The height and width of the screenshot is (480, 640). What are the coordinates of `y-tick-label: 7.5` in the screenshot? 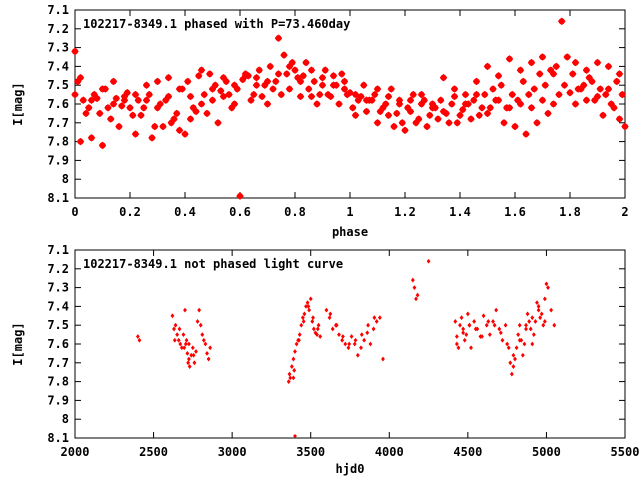 It's located at (58, 85).